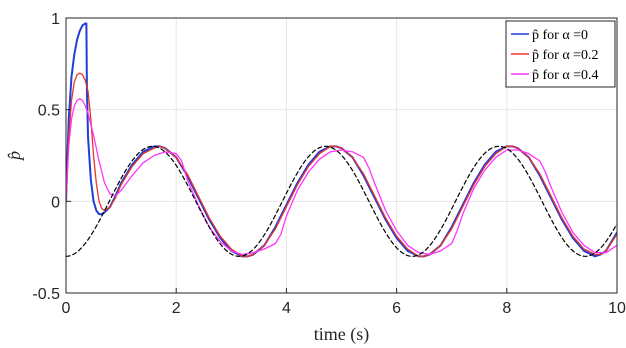 Image resolution: width=626 pixels, height=348 pixels. I want to click on y-tick-label: 0.5, so click(49, 111).